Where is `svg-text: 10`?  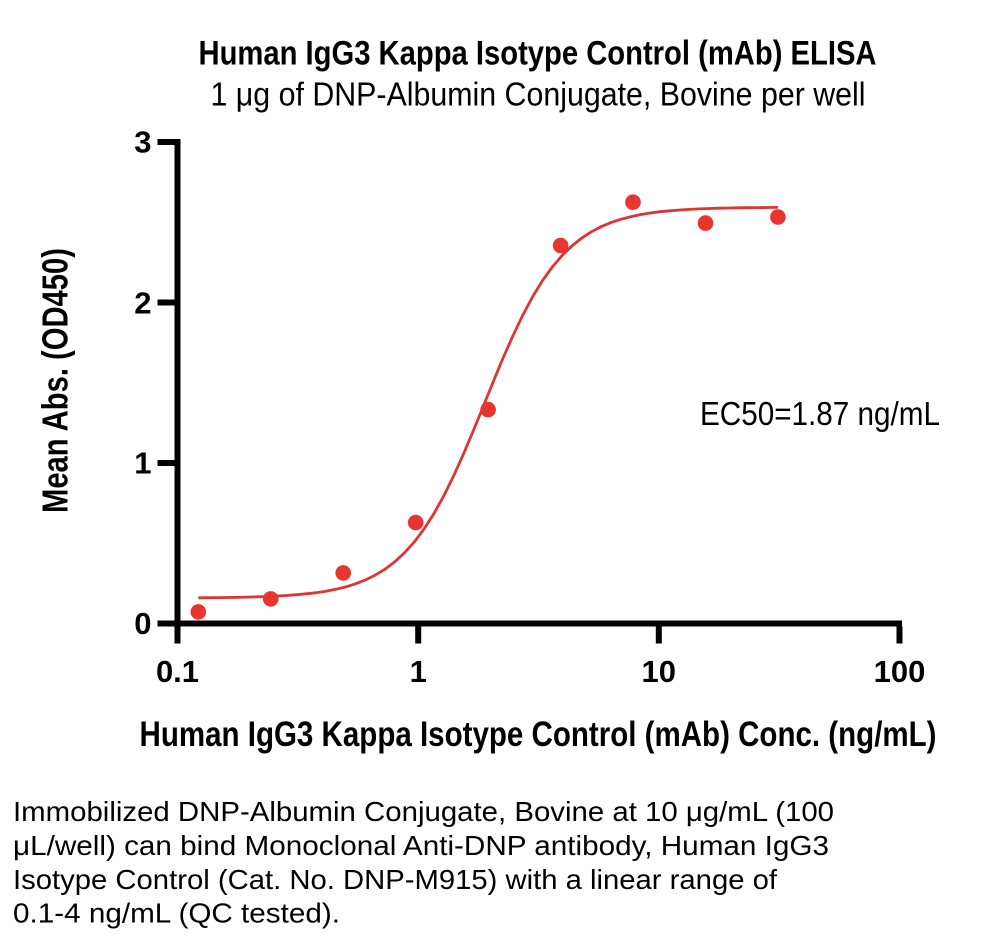 svg-text: 10 is located at coordinates (659, 671).